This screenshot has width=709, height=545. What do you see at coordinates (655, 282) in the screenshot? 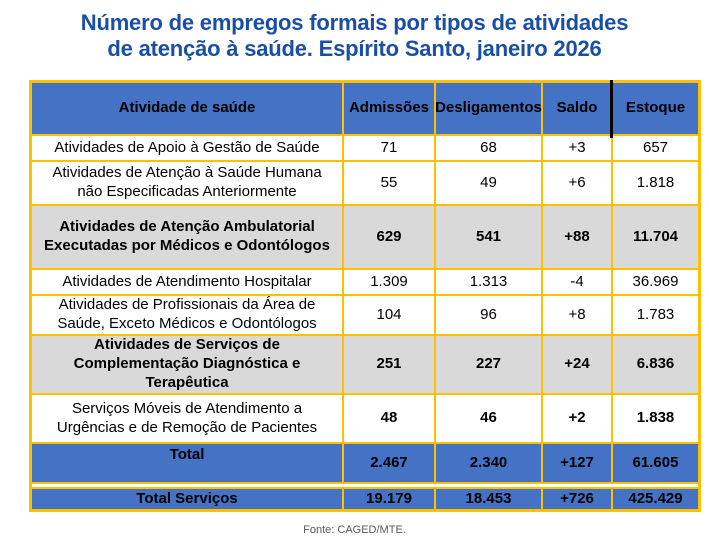
I see `cell-value: 36.969` at bounding box center [655, 282].